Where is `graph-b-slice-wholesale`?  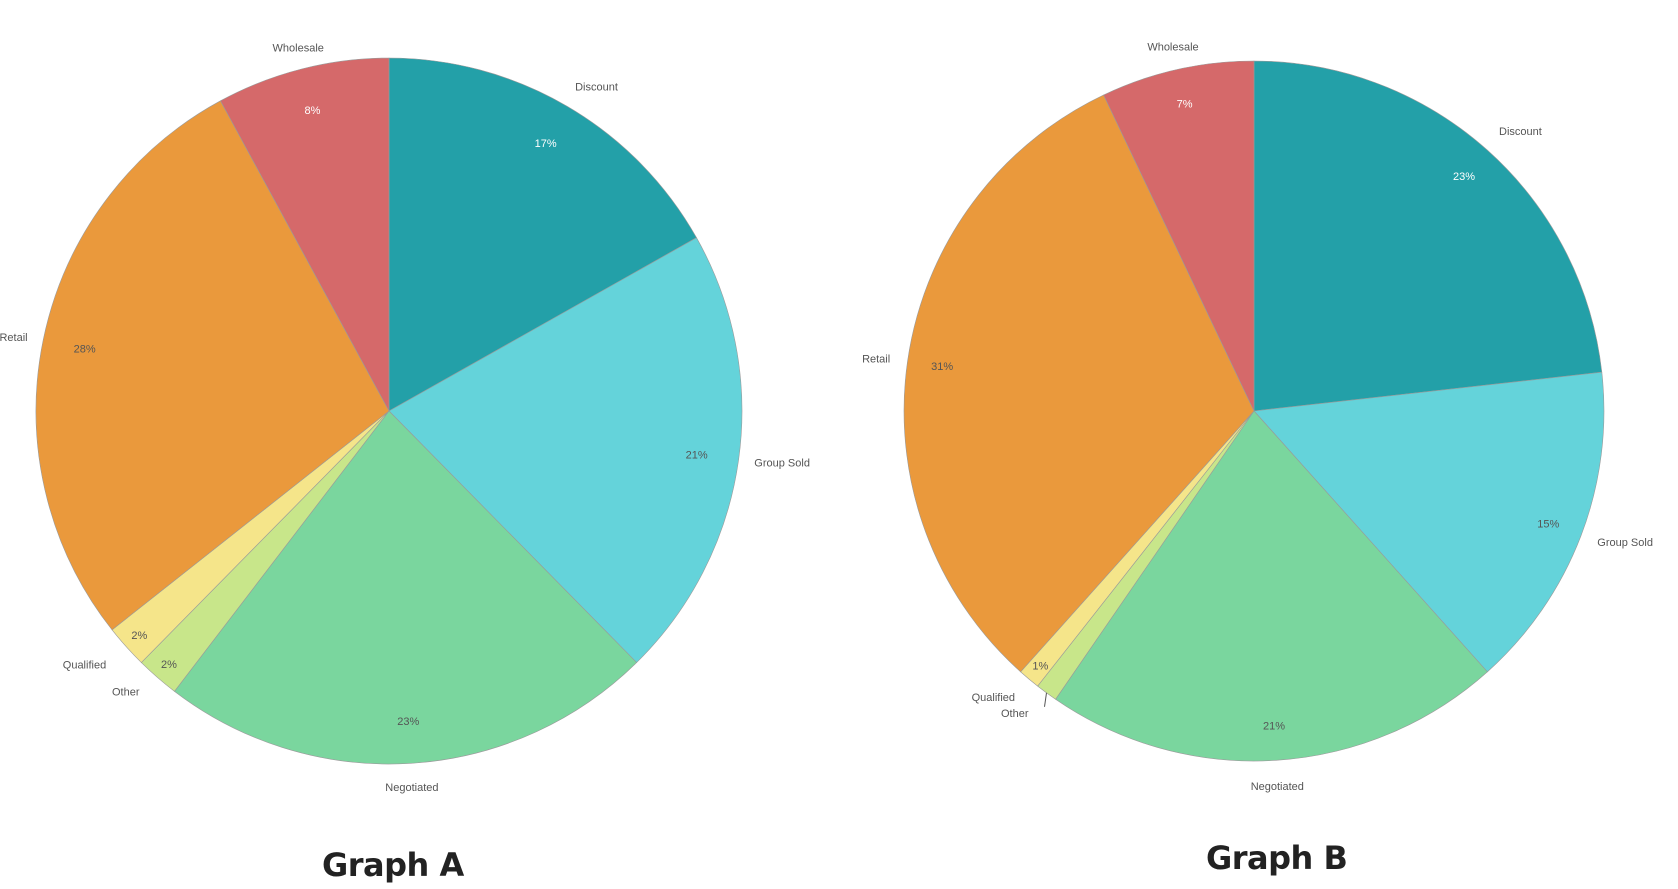 graph-b-slice-wholesale is located at coordinates (1179, 236).